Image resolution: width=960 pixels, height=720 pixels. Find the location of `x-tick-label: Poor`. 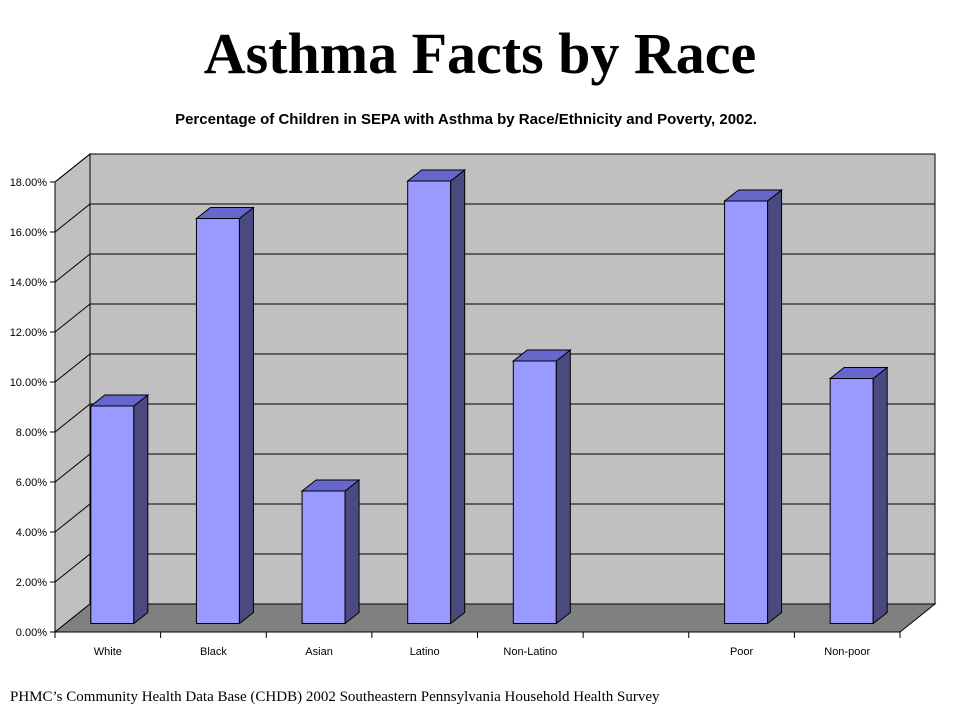

x-tick-label: Poor is located at coordinates (742, 652).